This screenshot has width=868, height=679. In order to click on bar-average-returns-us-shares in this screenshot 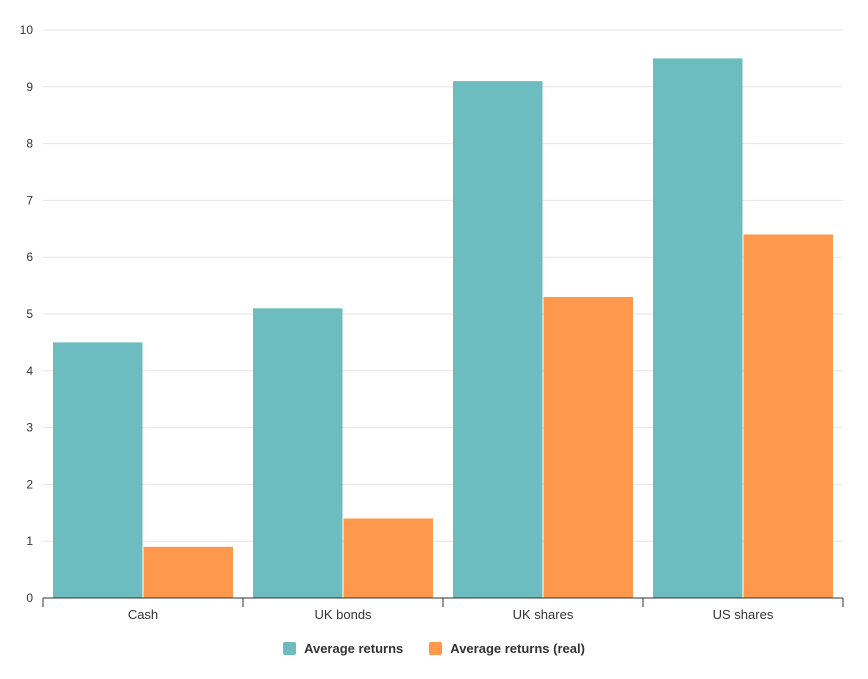, I will do `click(698, 328)`.